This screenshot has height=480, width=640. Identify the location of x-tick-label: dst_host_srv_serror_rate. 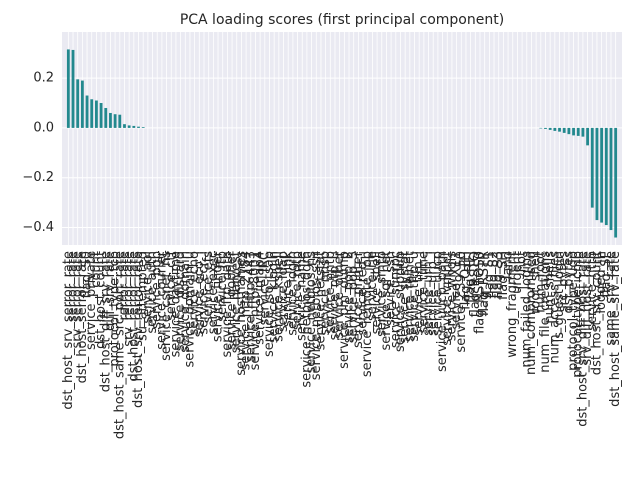
(68, 330).